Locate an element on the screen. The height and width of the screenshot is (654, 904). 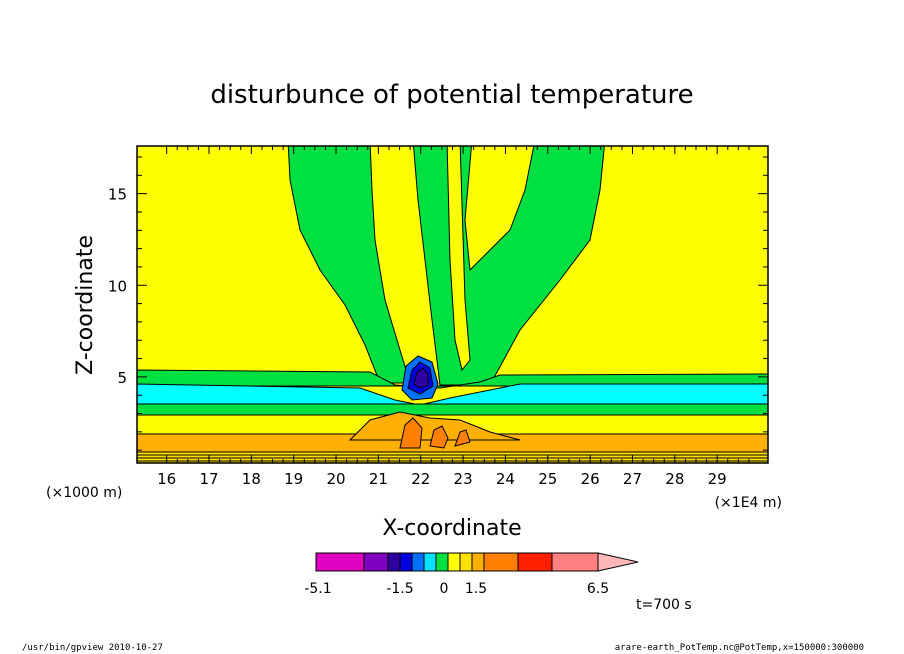
x-tick-label-17: 17 is located at coordinates (208, 479).